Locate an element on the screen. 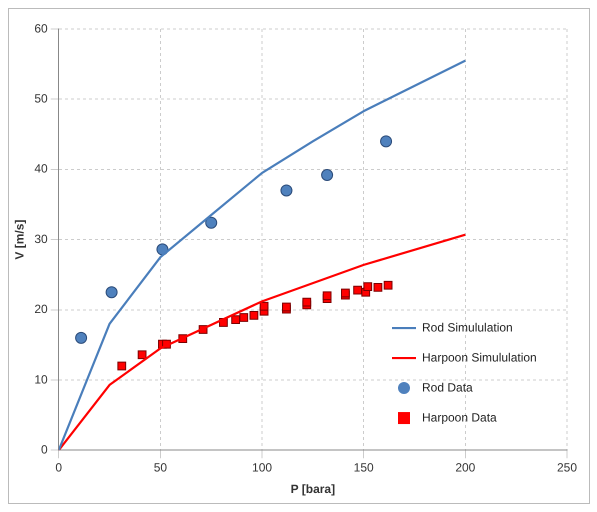 The image size is (597, 512). legend-label: Rod Data is located at coordinates (448, 387).